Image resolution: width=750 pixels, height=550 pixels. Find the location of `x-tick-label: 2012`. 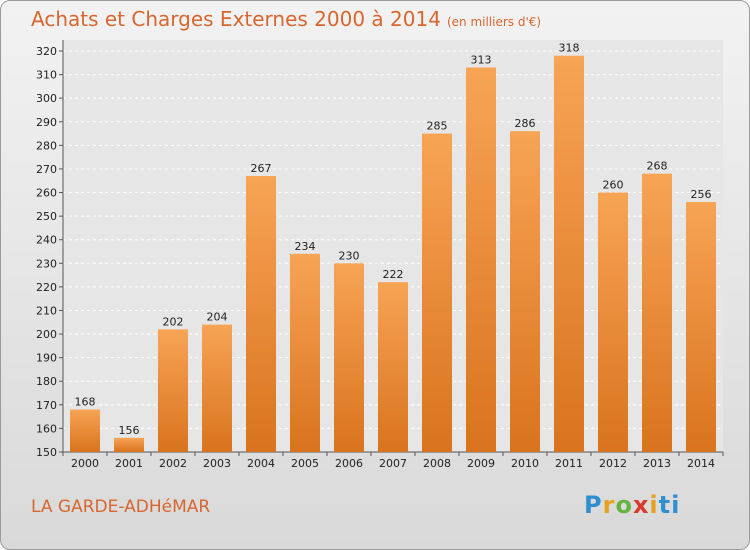

x-tick-label: 2012 is located at coordinates (613, 463).